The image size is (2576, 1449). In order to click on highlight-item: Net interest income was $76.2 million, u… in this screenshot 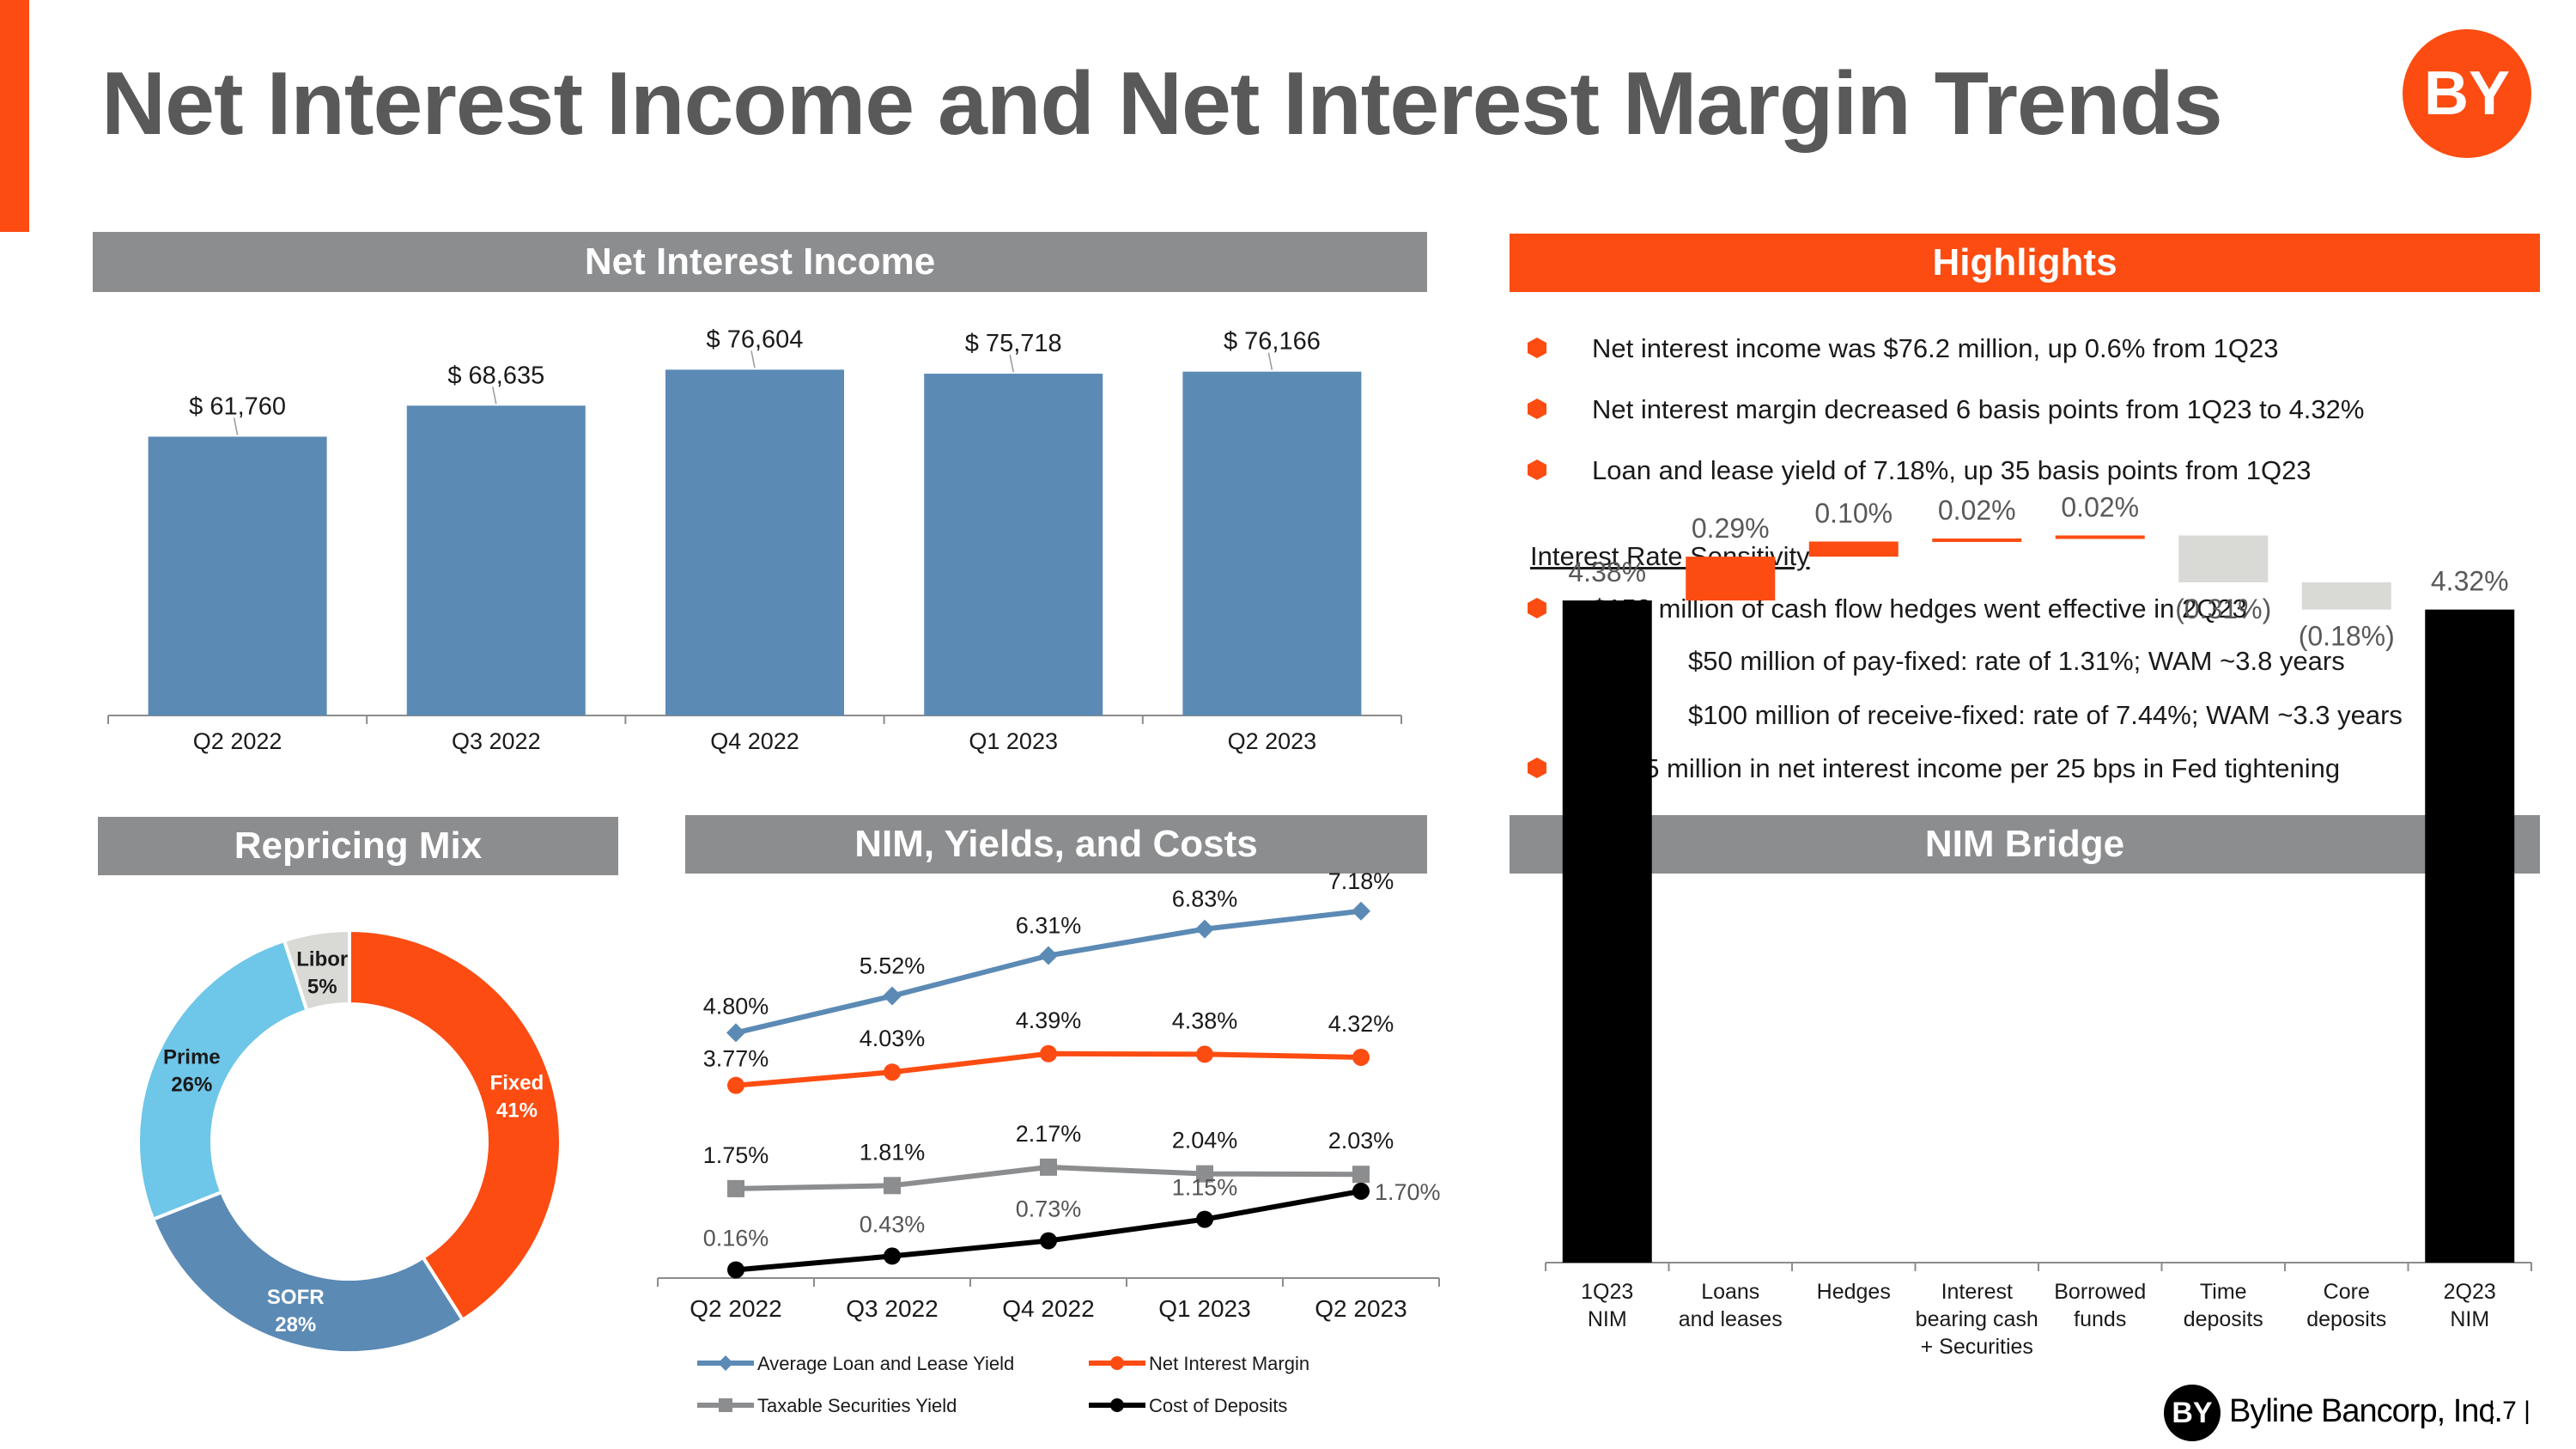, I will do `click(1936, 348)`.